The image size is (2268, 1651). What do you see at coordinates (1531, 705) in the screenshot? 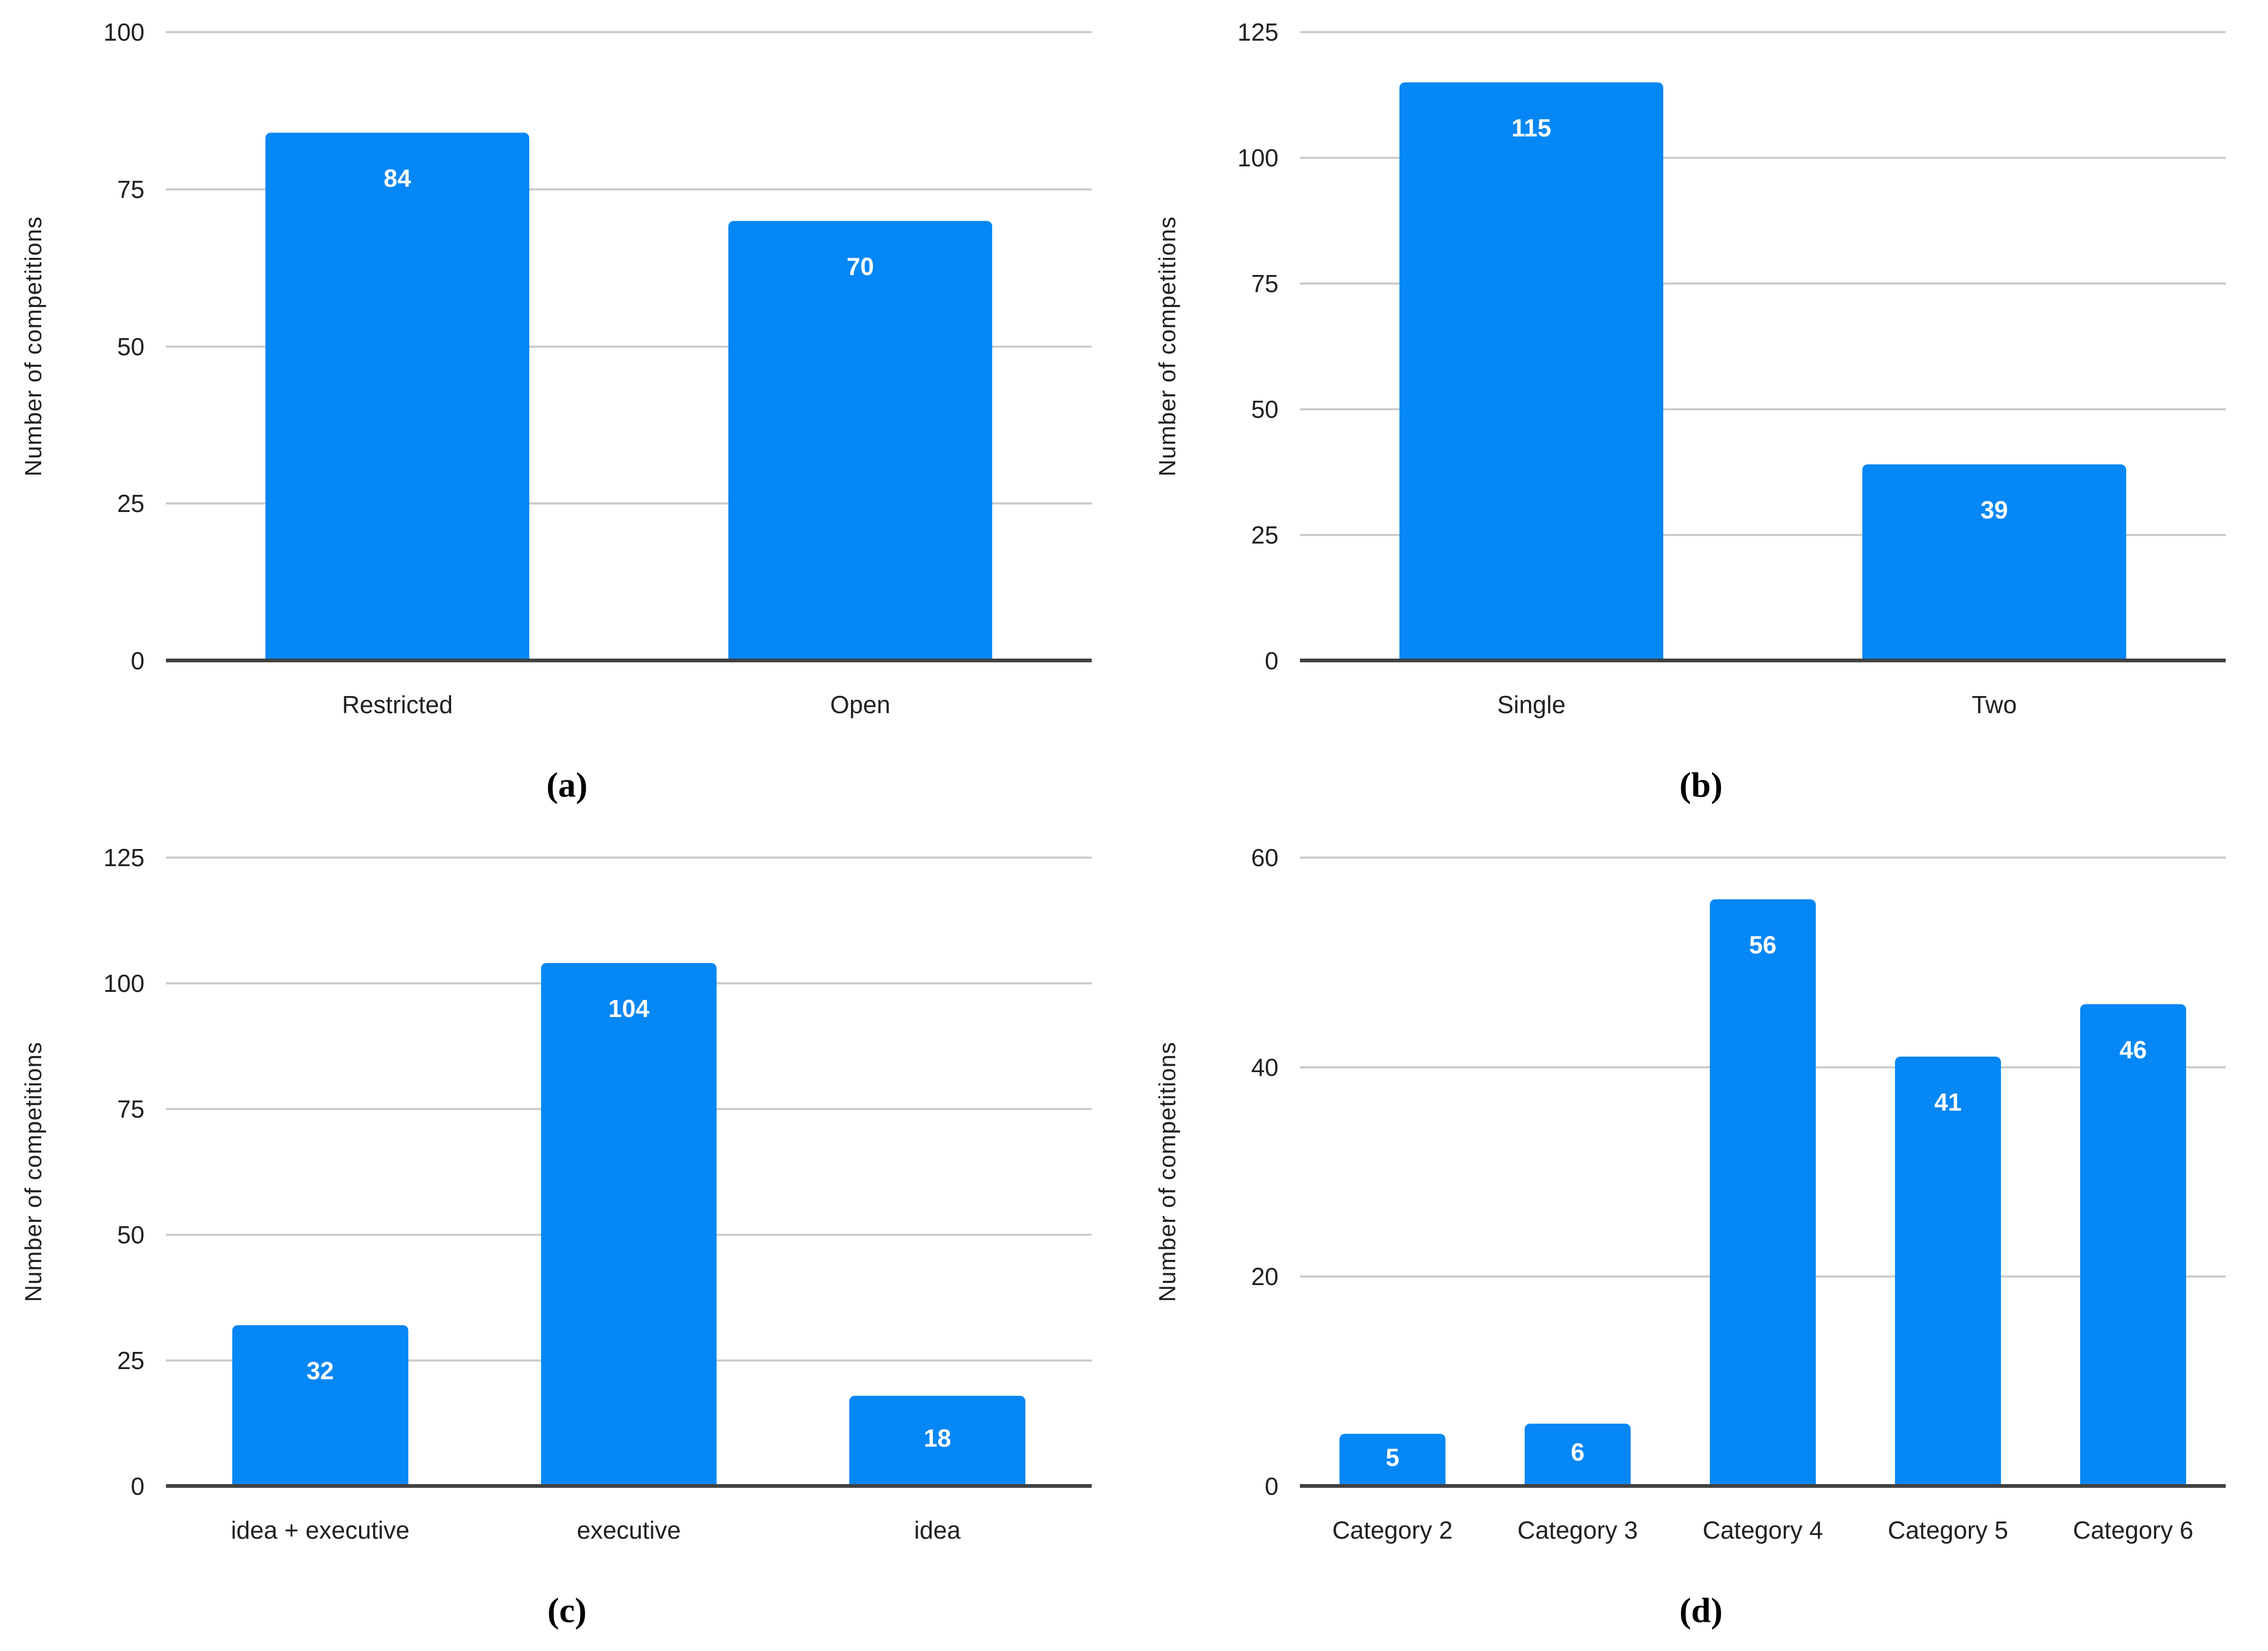
I see `x-category-label-single: Single` at bounding box center [1531, 705].